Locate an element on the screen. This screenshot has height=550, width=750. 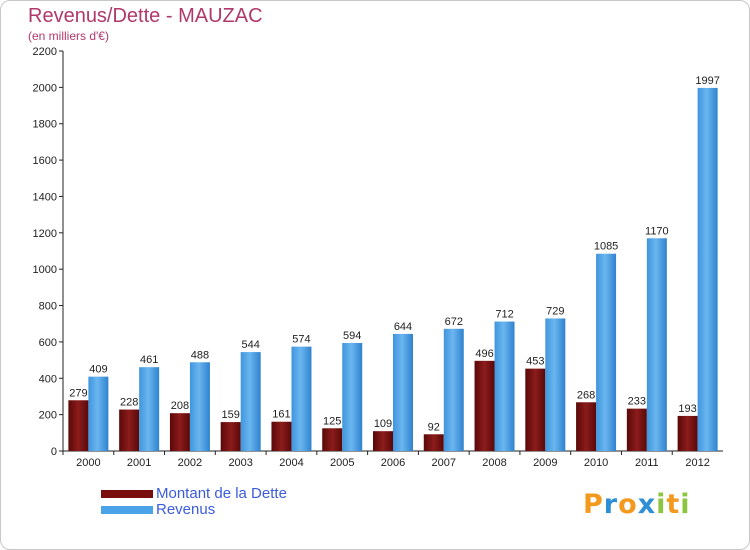
data-label-revenus: 672 is located at coordinates (454, 322).